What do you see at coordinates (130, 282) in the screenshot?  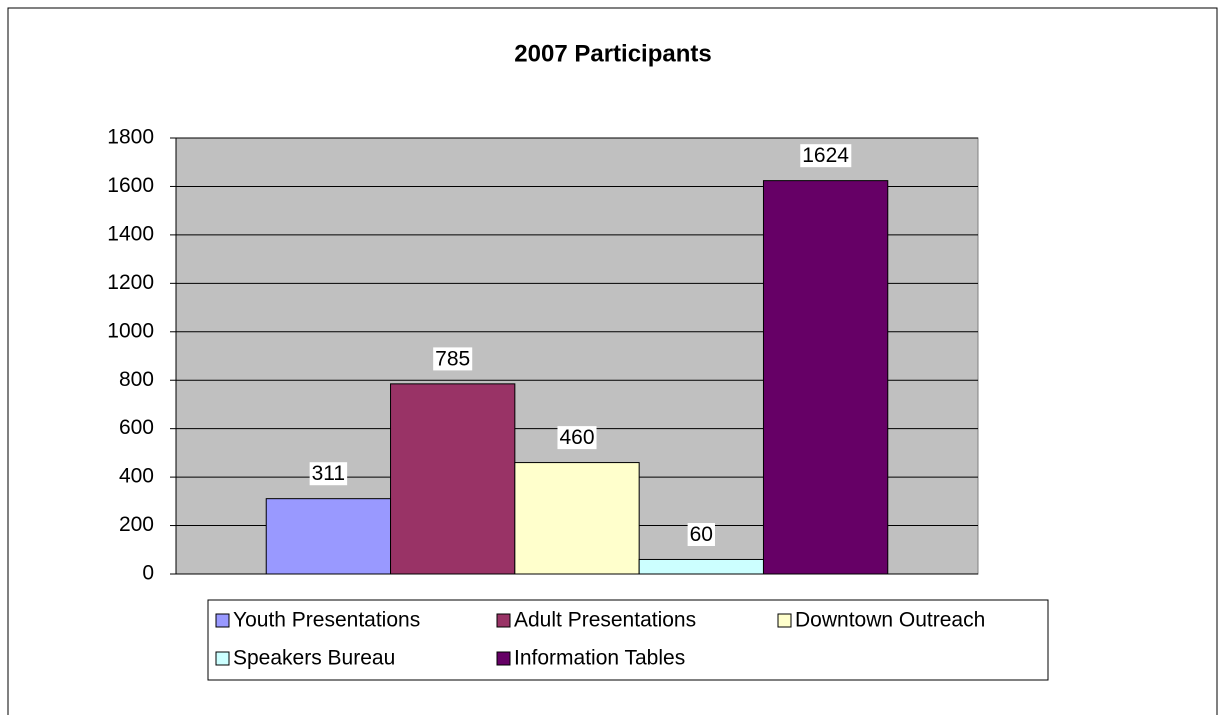 I see `y-tick-label: 1200` at bounding box center [130, 282].